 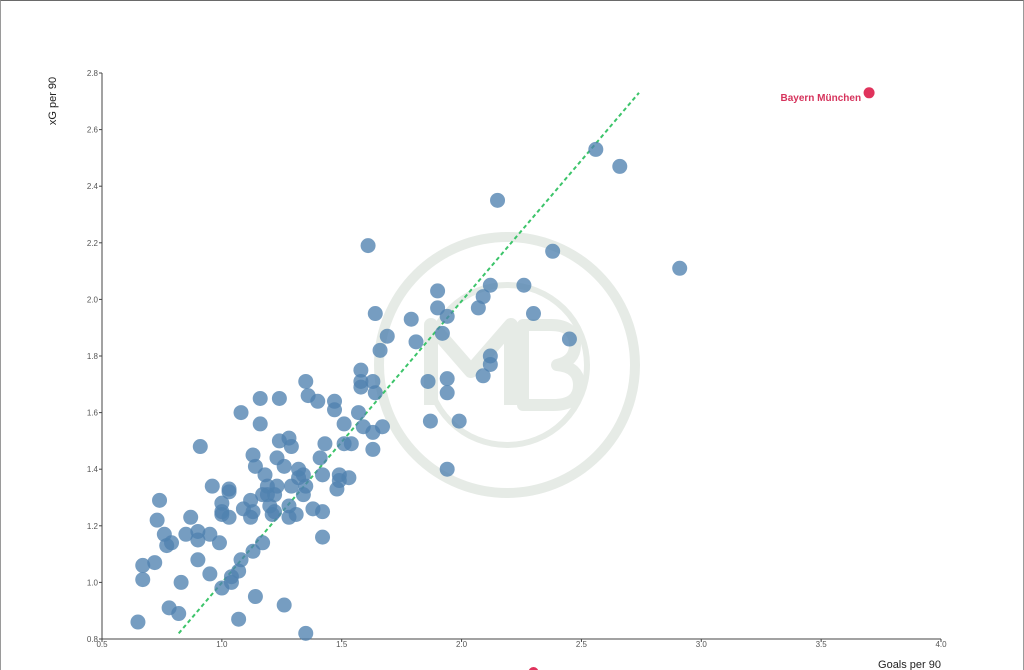 What do you see at coordinates (941, 644) in the screenshot?
I see `x-tick-label: 4.0` at bounding box center [941, 644].